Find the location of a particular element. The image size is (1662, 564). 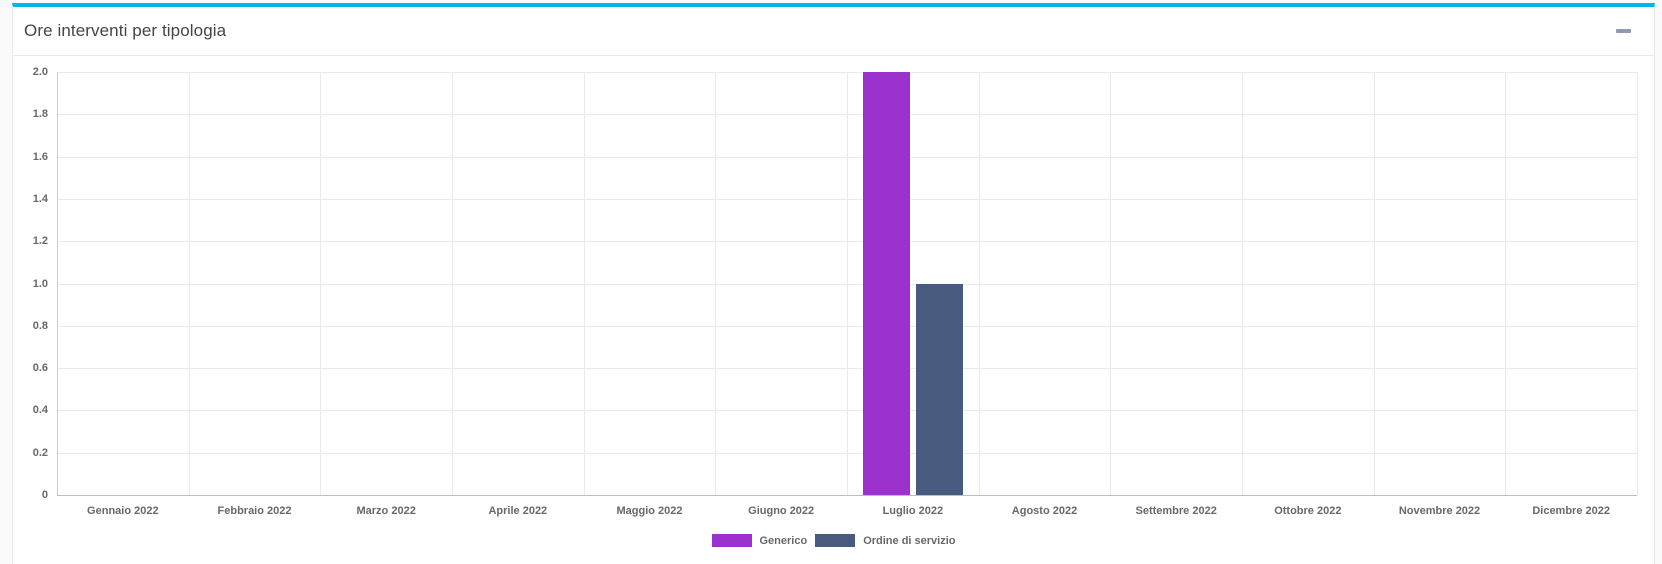

x-axis-label: Dicembre 2022 is located at coordinates (1571, 511).